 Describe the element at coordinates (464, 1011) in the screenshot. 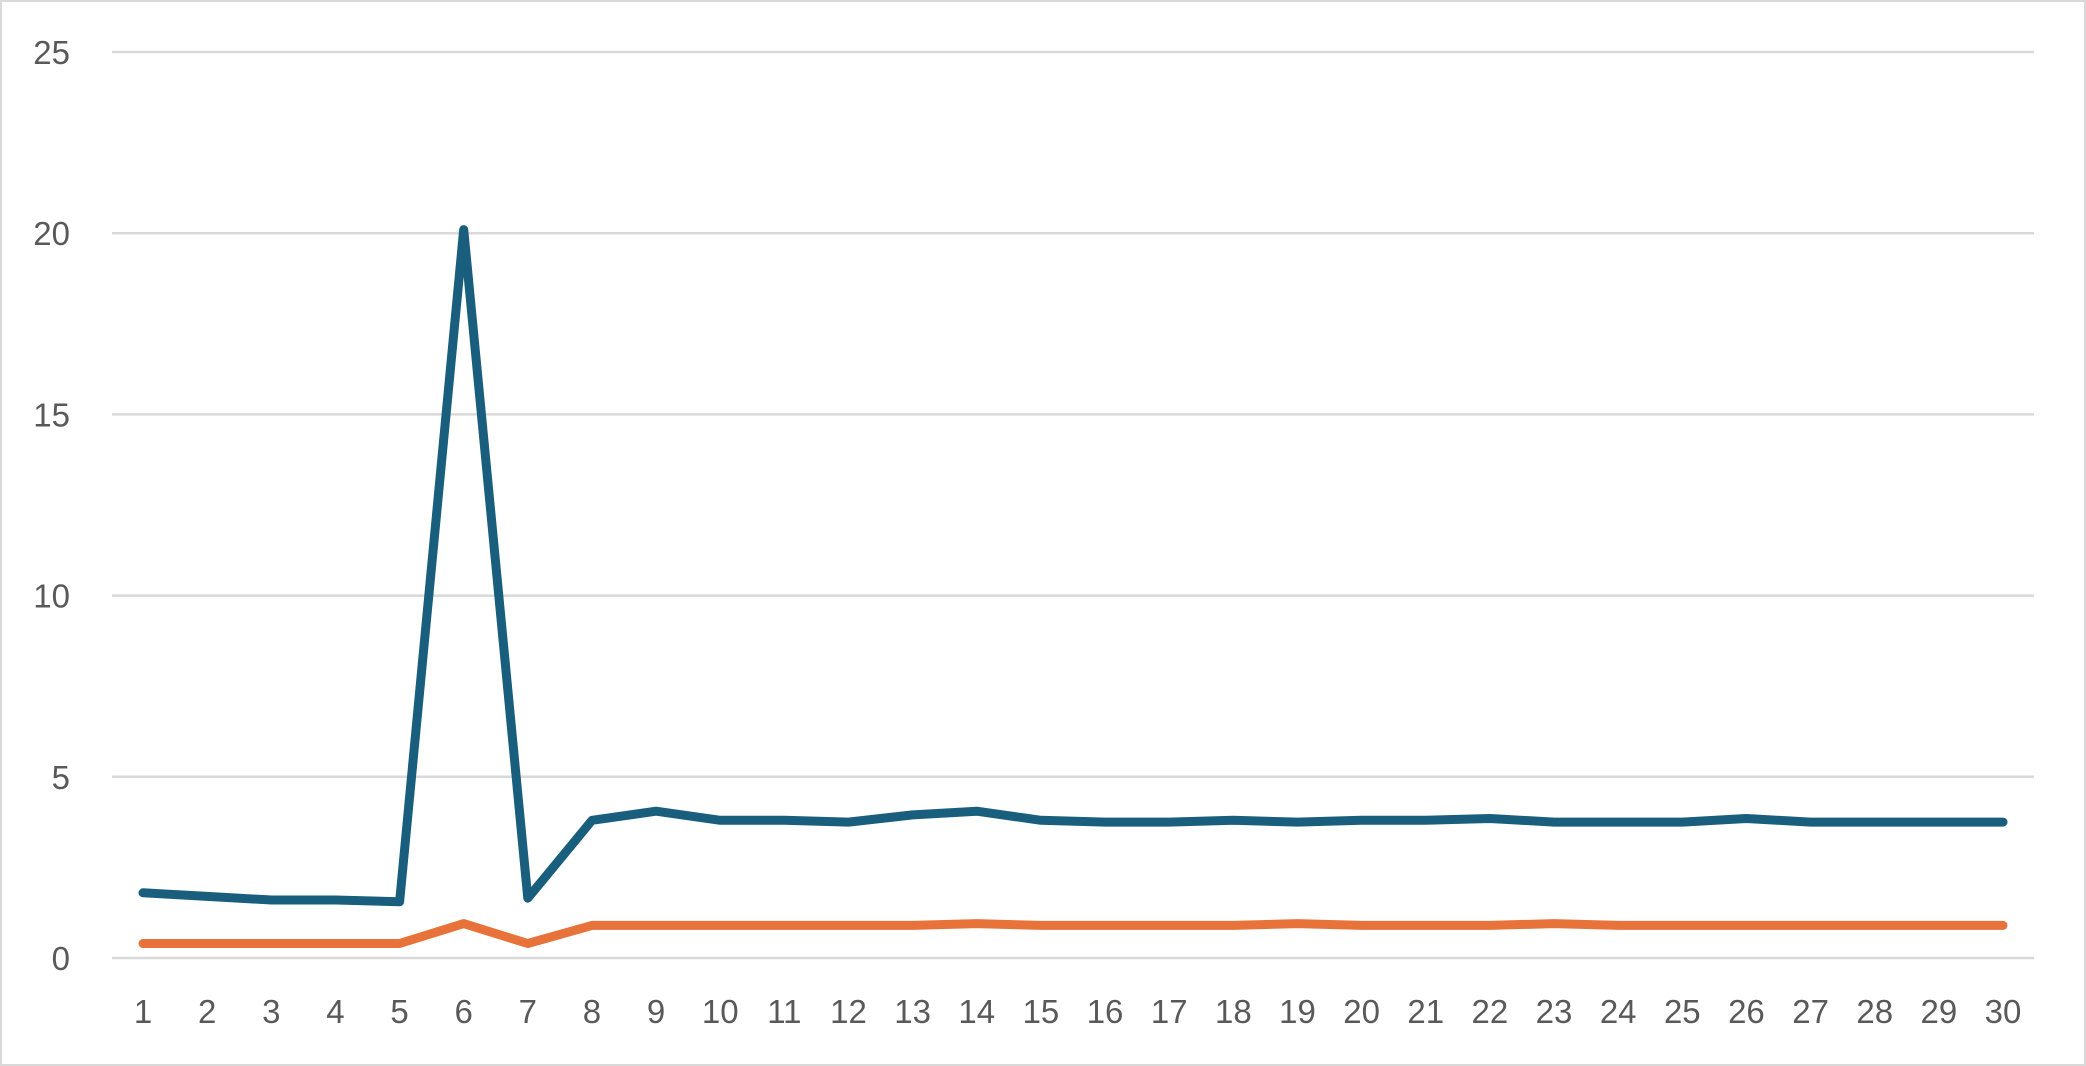

I see `x-tick-label: 6` at that location.